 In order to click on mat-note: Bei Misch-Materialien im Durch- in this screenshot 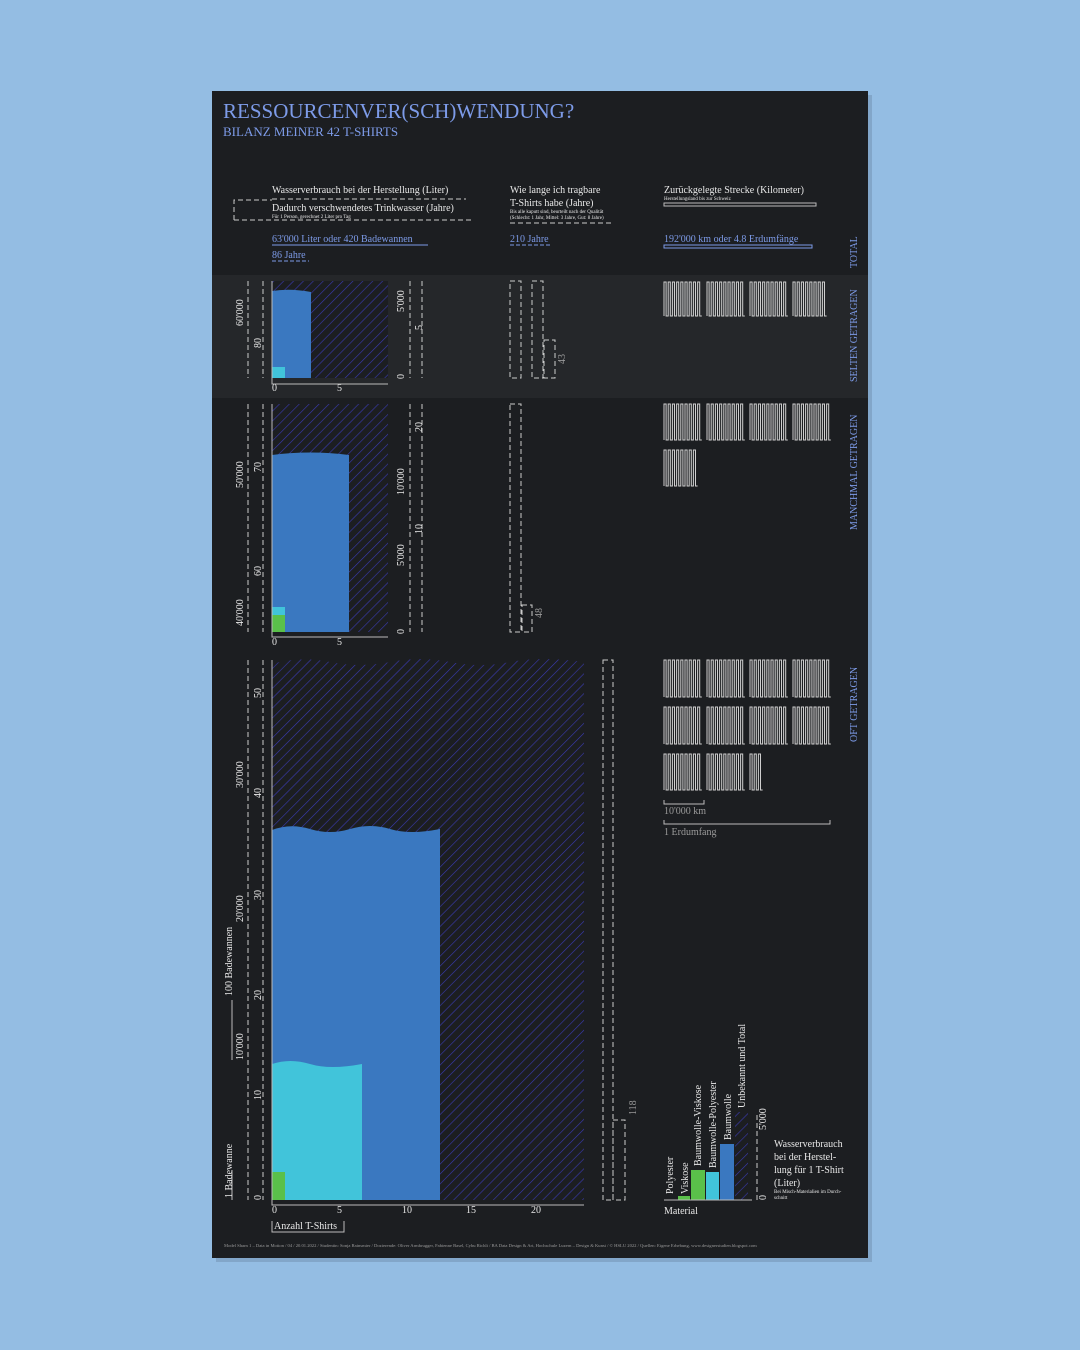, I will do `click(808, 1192)`.